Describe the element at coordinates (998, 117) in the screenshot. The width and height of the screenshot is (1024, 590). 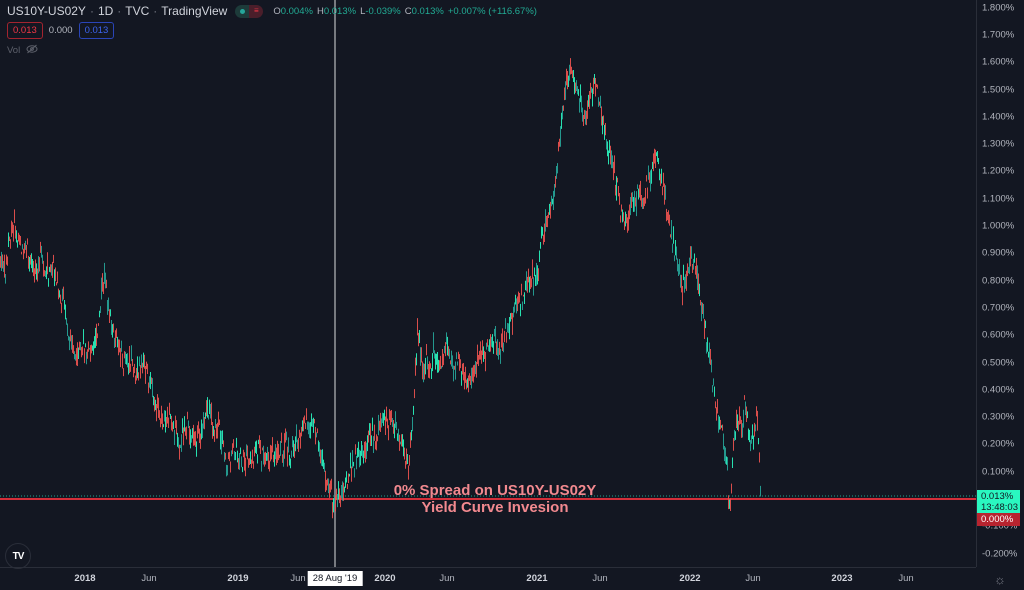
I see `y-axis-tick: 1.400%` at that location.